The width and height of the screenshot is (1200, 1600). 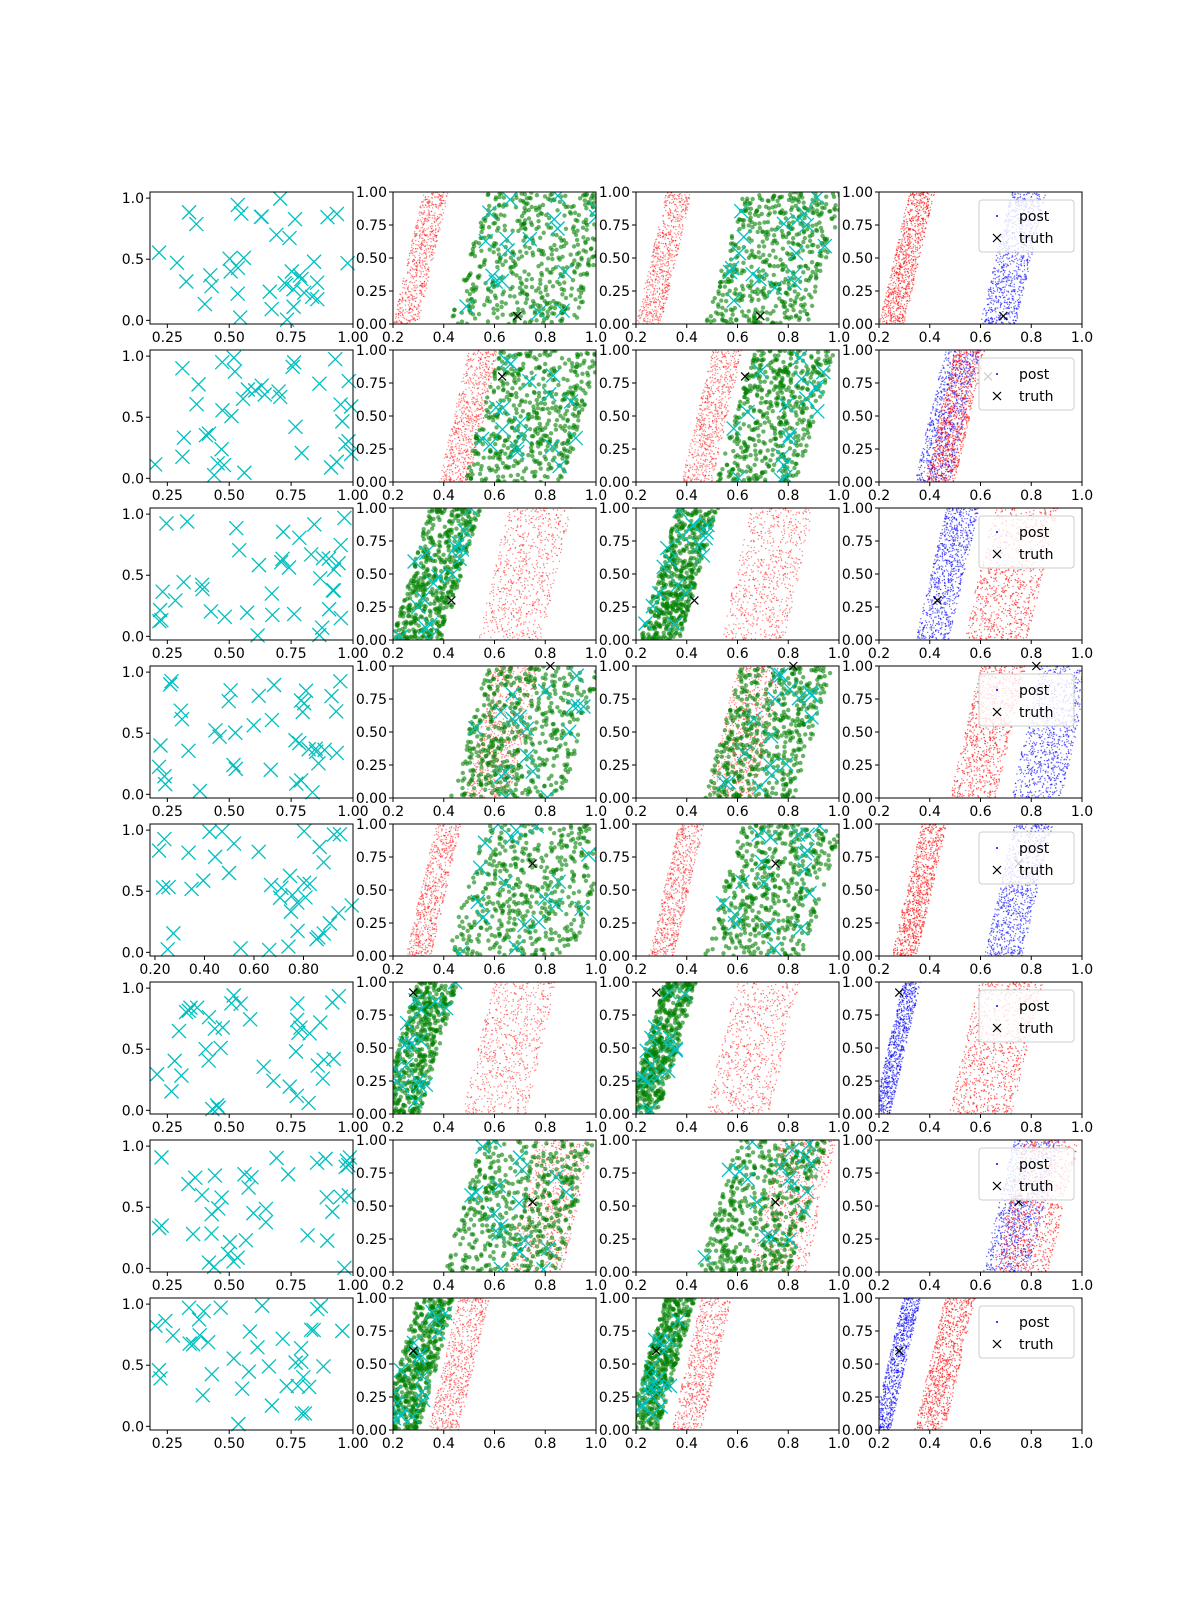 What do you see at coordinates (636, 338) in the screenshot?
I see `x-tick-label: 0.2` at bounding box center [636, 338].